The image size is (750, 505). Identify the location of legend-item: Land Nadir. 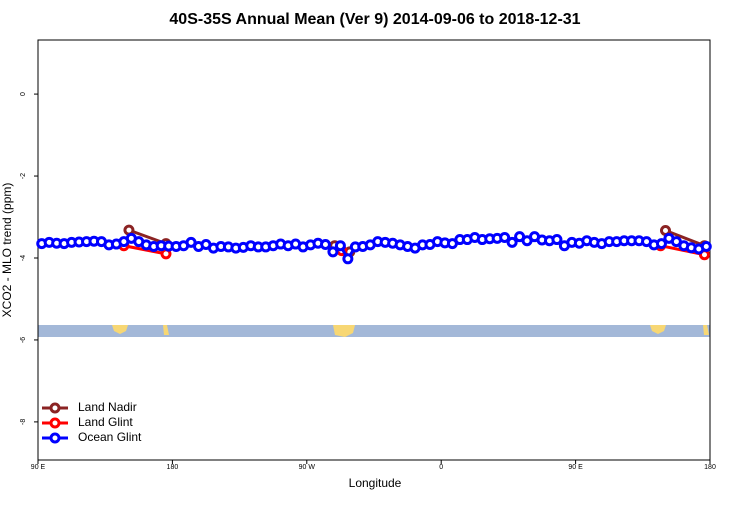
(89, 407).